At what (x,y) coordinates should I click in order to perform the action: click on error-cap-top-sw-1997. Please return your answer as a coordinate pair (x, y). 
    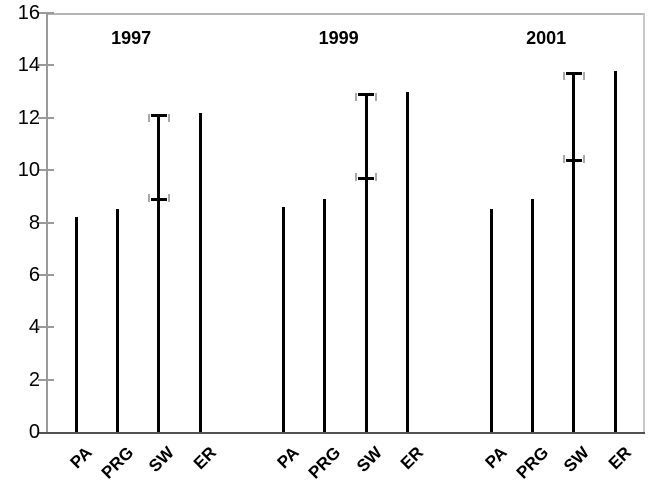
    Looking at the image, I should click on (158, 116).